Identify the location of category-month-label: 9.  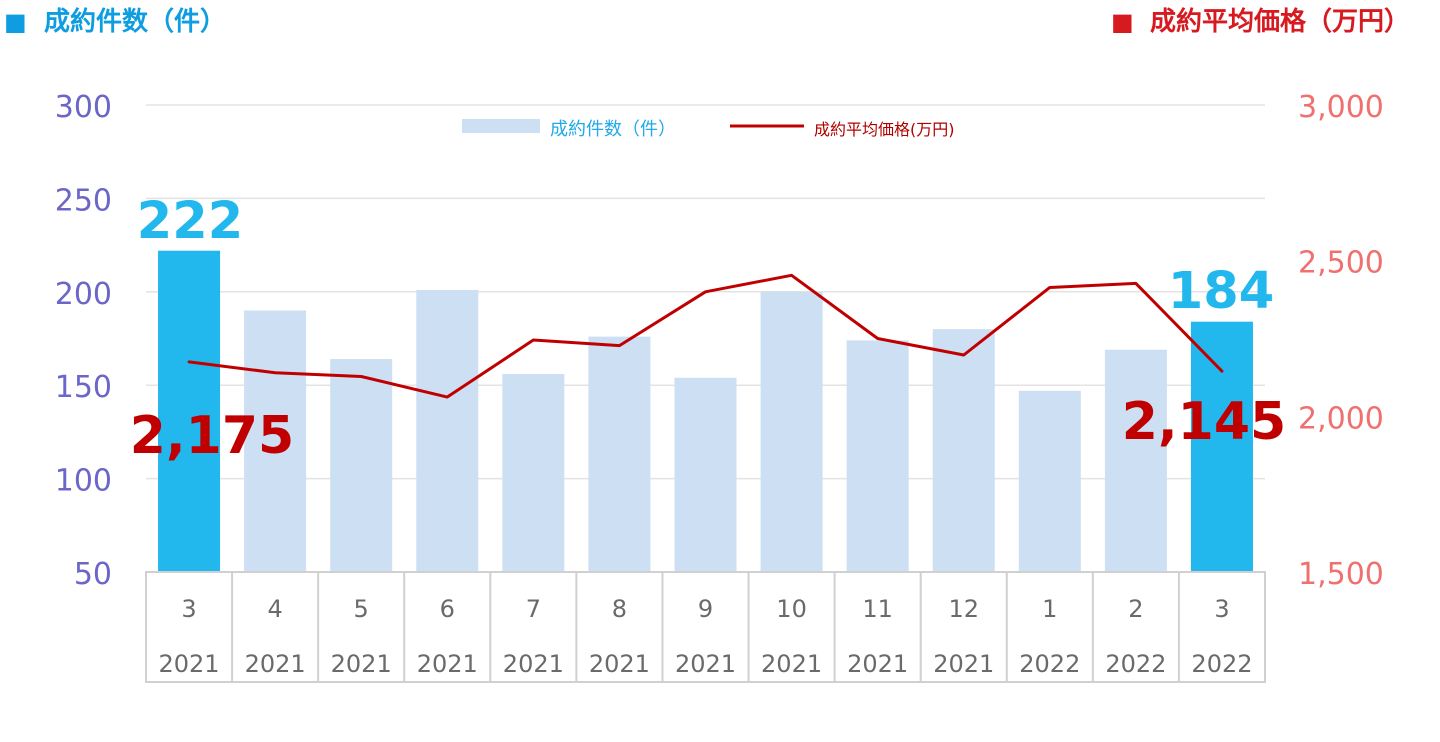
(705, 609).